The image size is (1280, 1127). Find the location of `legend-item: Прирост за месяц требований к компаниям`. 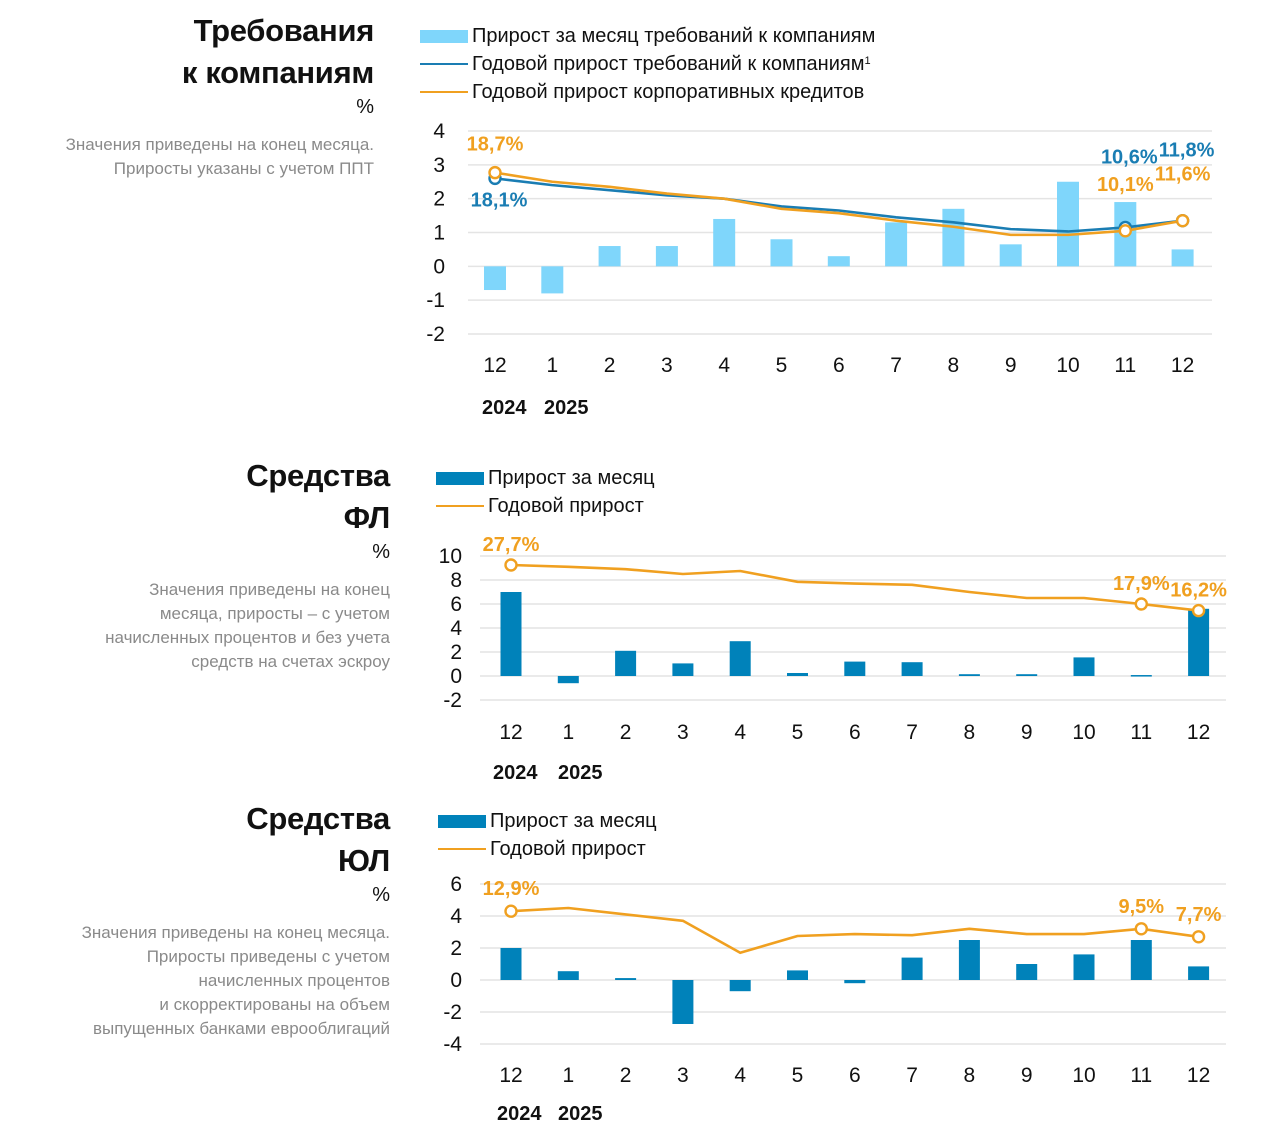

legend-item: Прирост за месяц требований к компаниям is located at coordinates (647, 36).